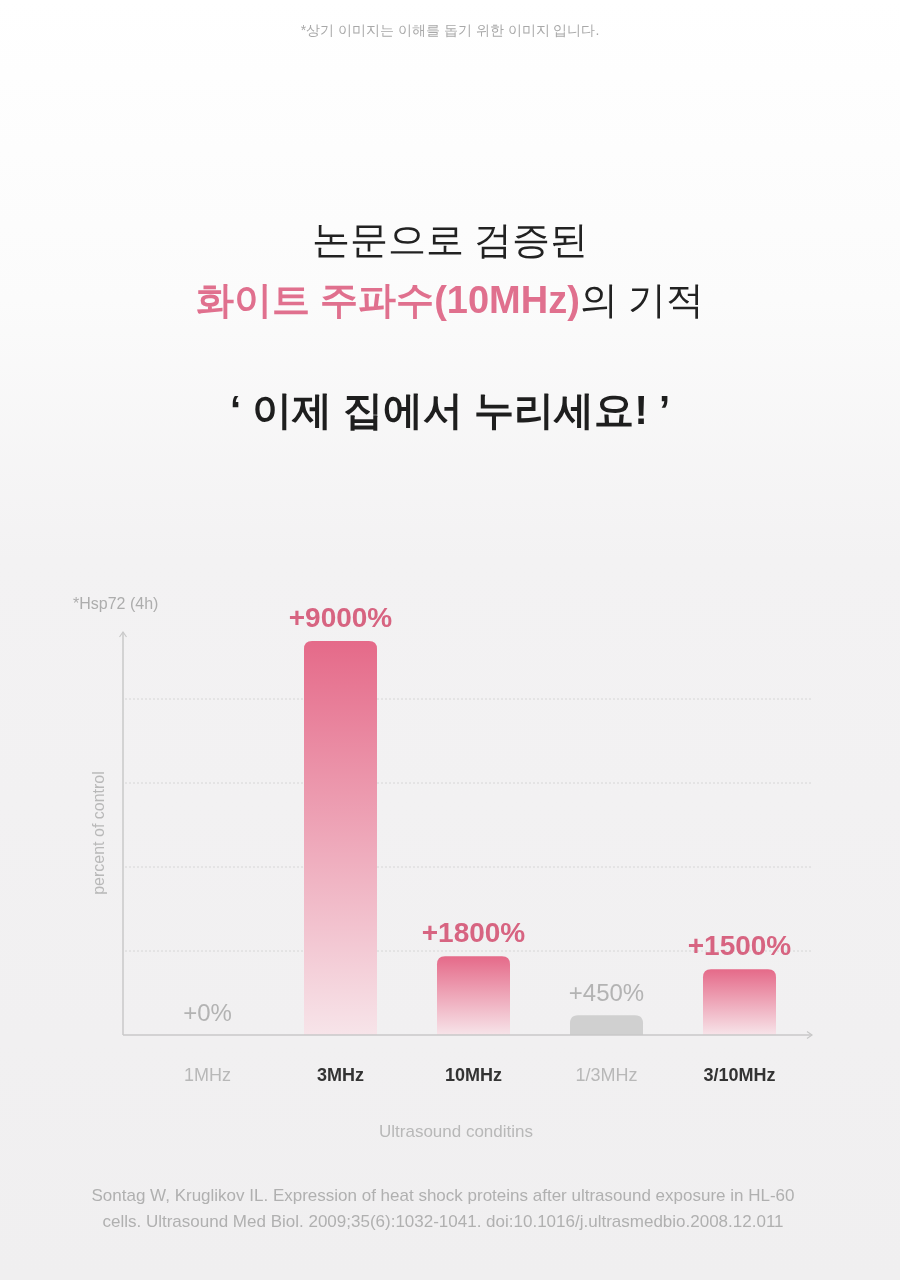 This screenshot has width=900, height=1280. What do you see at coordinates (450, 30) in the screenshot?
I see `text: *상기 이미지는 이해를 돕기 위한 이미지 입니다.` at bounding box center [450, 30].